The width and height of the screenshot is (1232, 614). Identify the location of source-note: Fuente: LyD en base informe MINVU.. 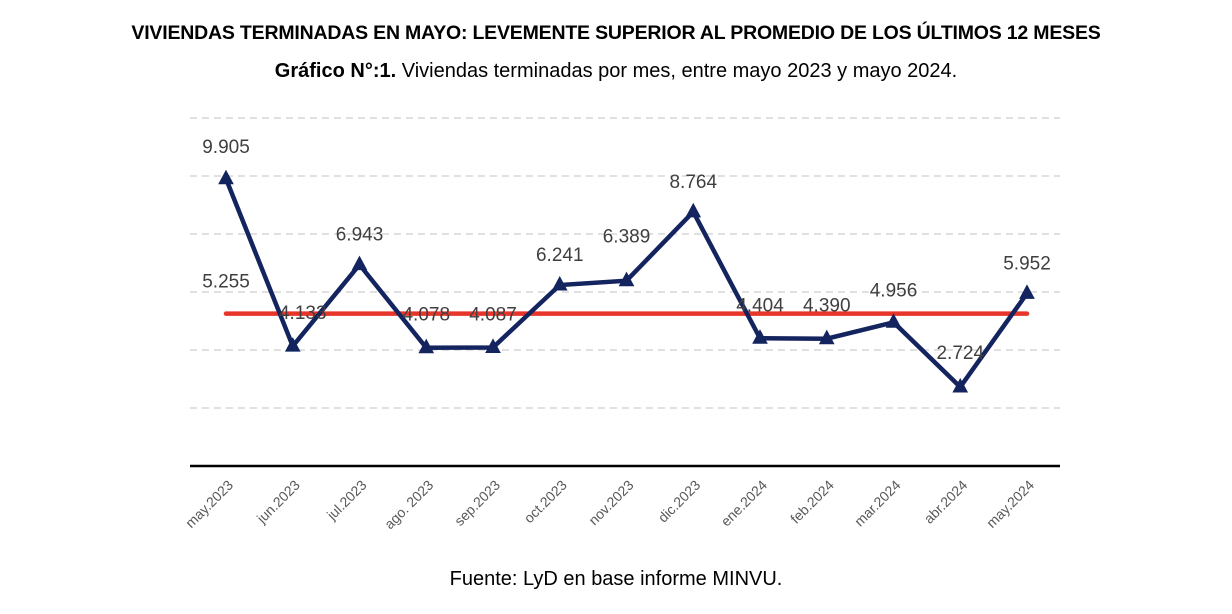
(616, 579).